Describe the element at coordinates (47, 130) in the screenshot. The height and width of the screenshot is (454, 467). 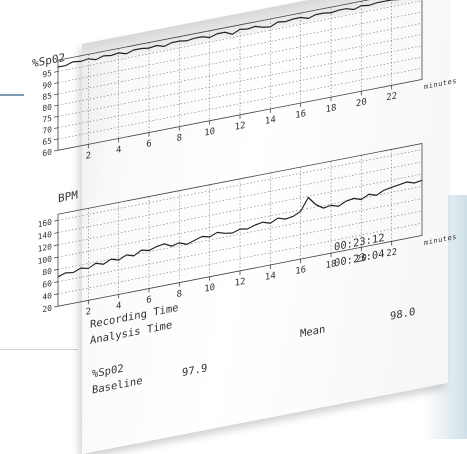
I see `y-tick-label: 70` at that location.